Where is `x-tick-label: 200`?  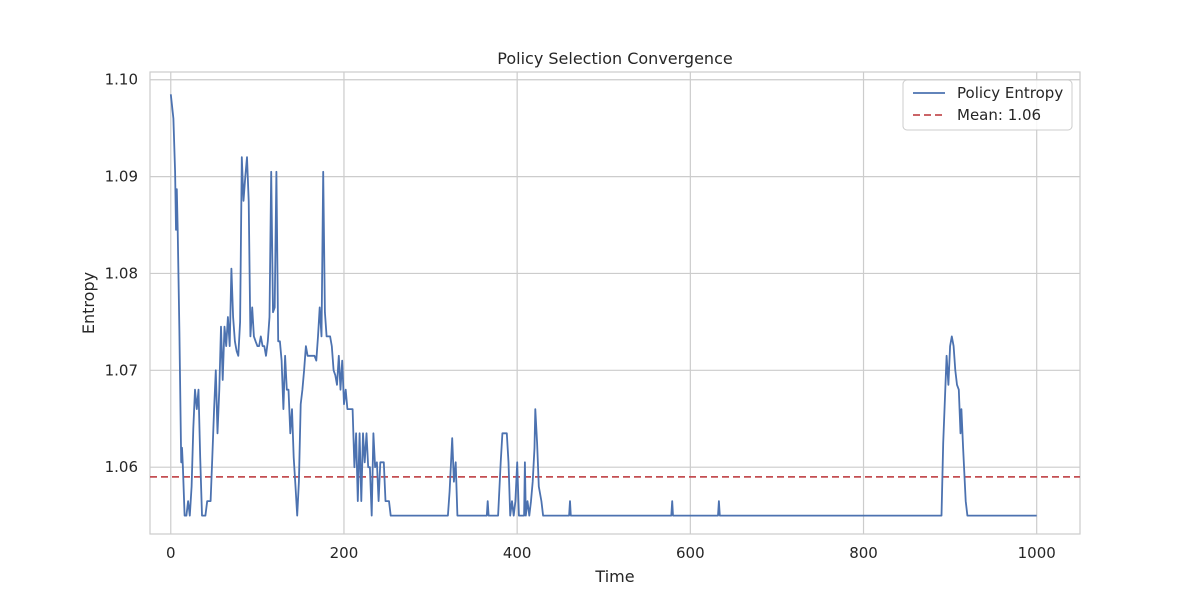
x-tick-label: 200 is located at coordinates (344, 553).